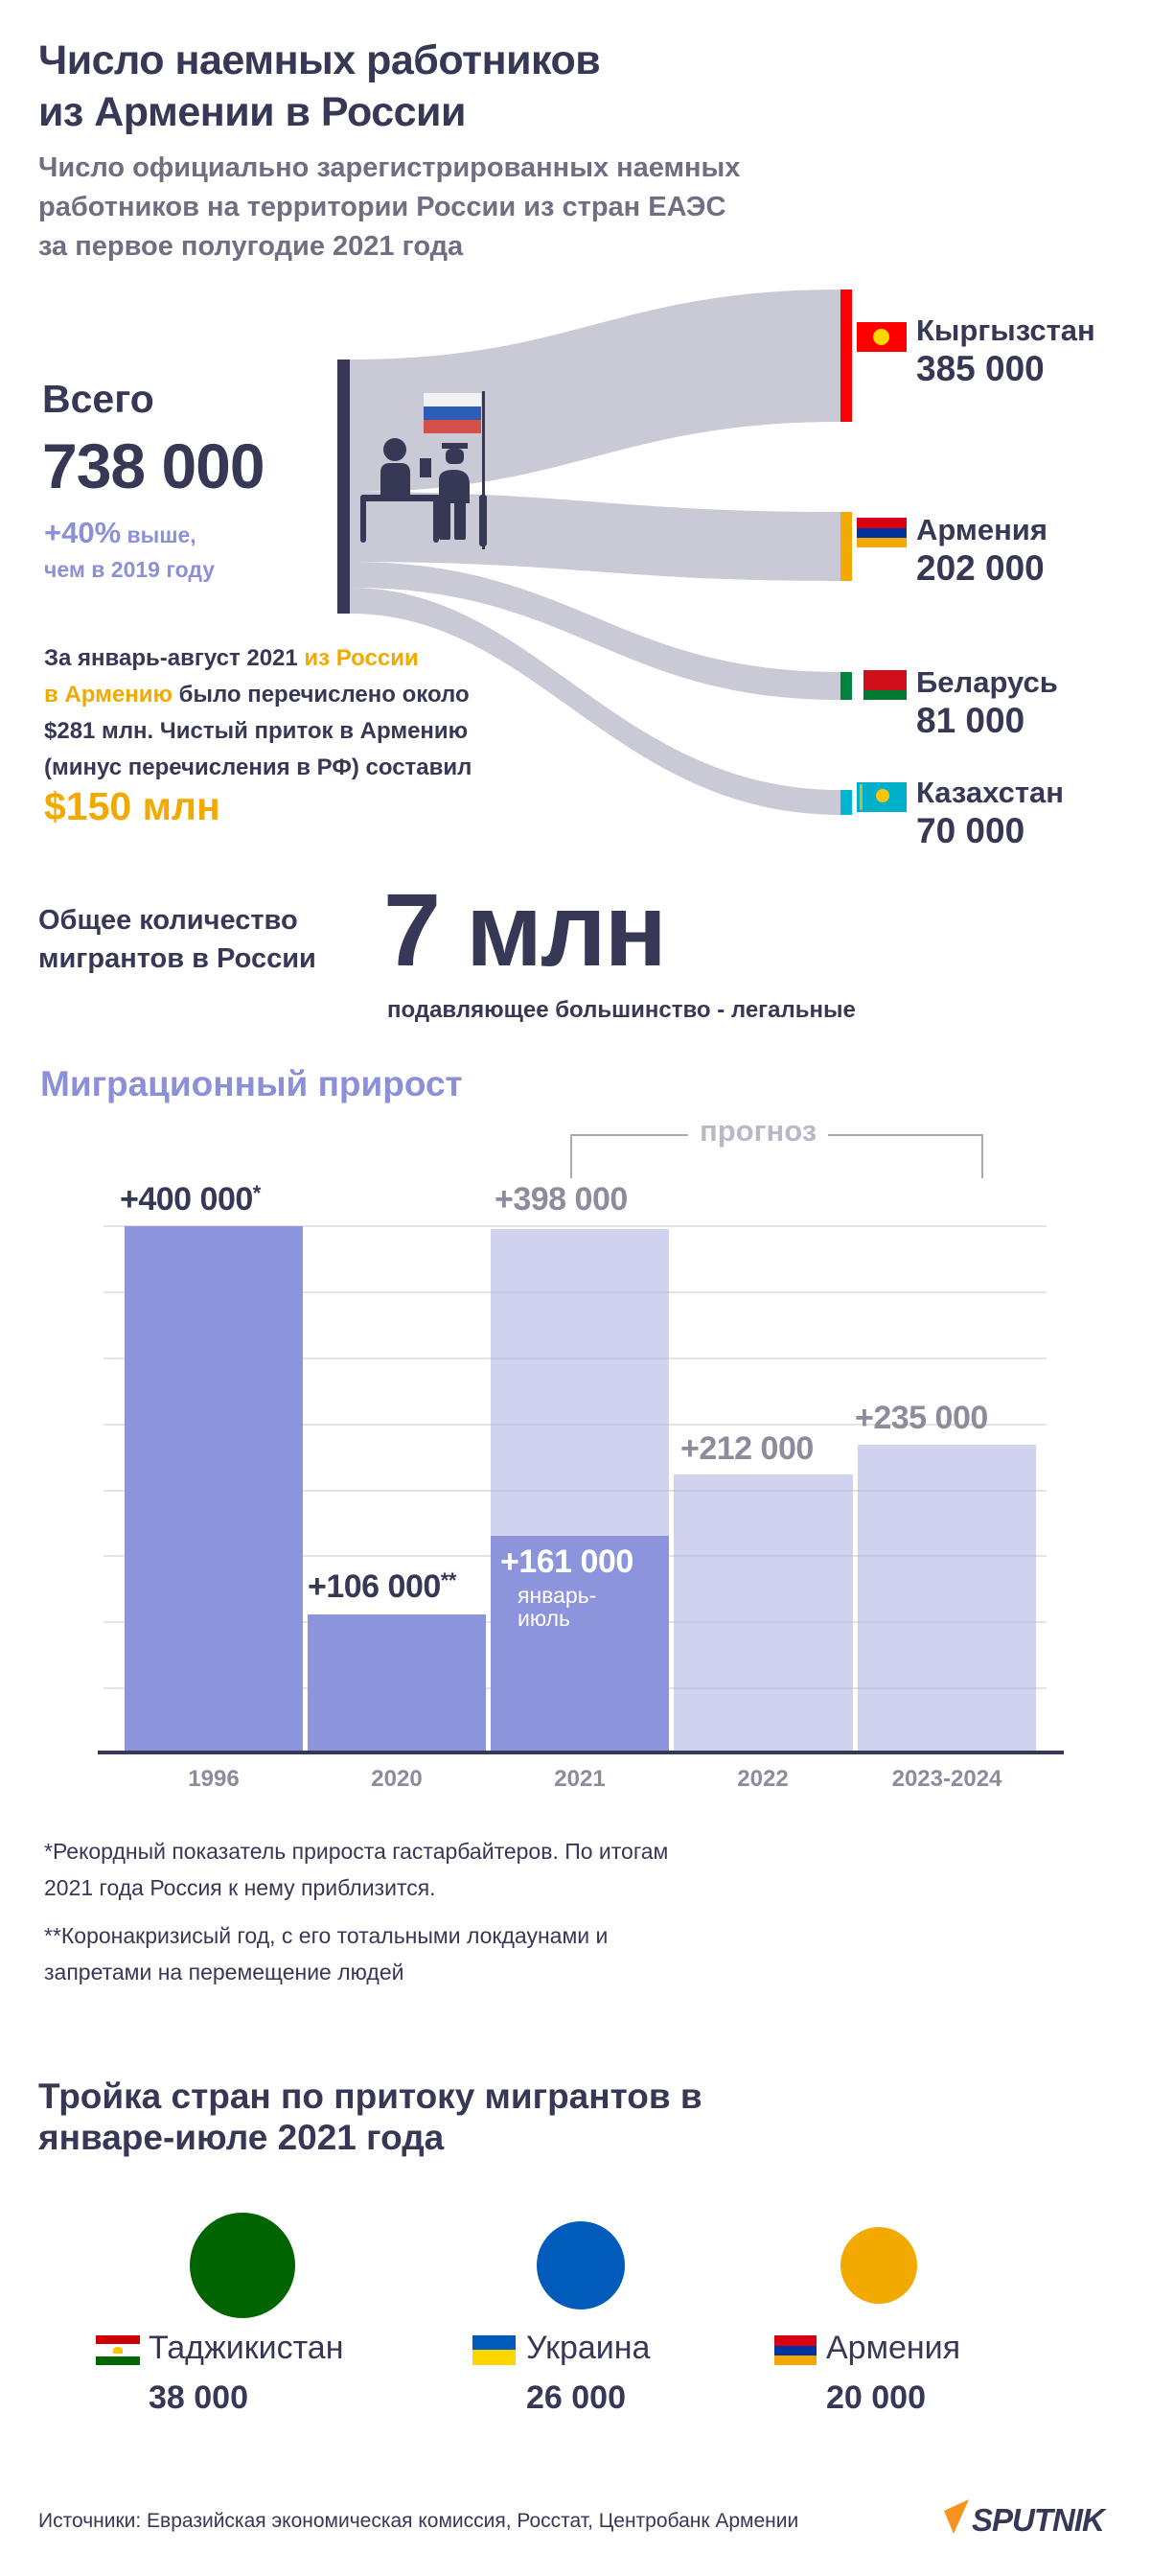 This screenshot has width=1151, height=2576. I want to click on country-name: Армения, so click(981, 529).